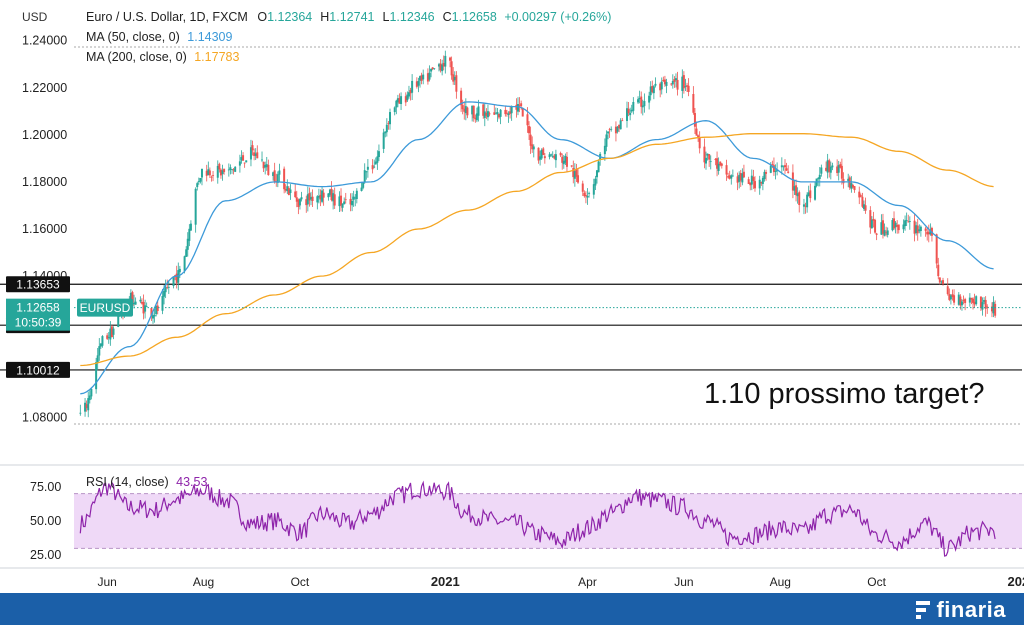 This screenshot has width=1024, height=625. What do you see at coordinates (683, 582) in the screenshot?
I see `x-tick-label: Jun` at bounding box center [683, 582].